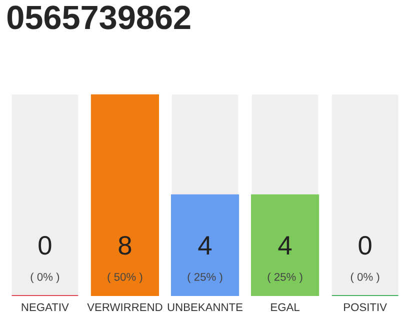 This screenshot has height=320, width=410. What do you see at coordinates (285, 307) in the screenshot?
I see `x-tick-label: EGAL` at bounding box center [285, 307].